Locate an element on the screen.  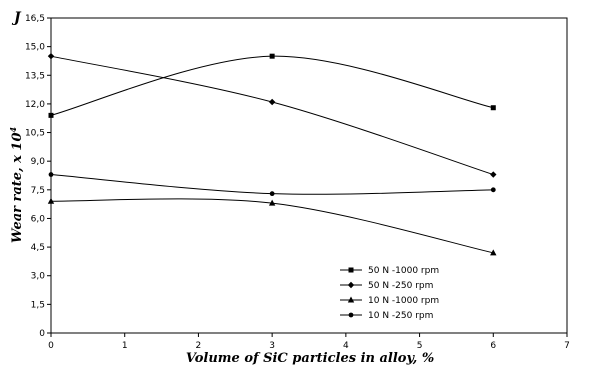
y-tick-label: 13,5 is located at coordinates (35, 76).